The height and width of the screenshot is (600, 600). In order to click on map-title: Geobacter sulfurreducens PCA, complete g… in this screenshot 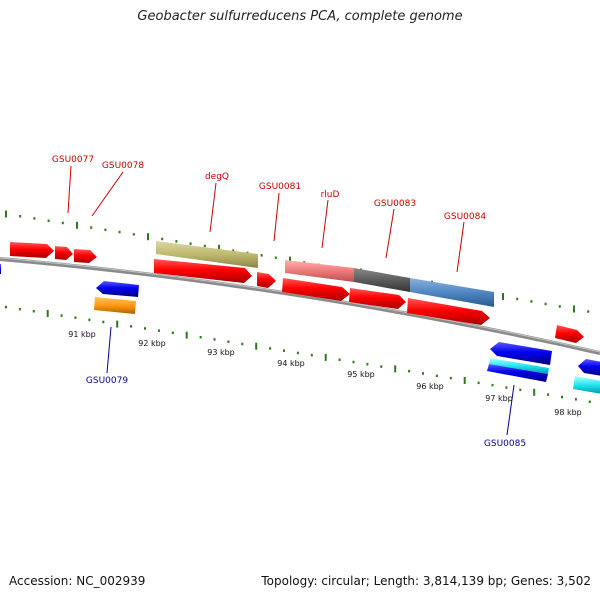, I will do `click(300, 16)`.